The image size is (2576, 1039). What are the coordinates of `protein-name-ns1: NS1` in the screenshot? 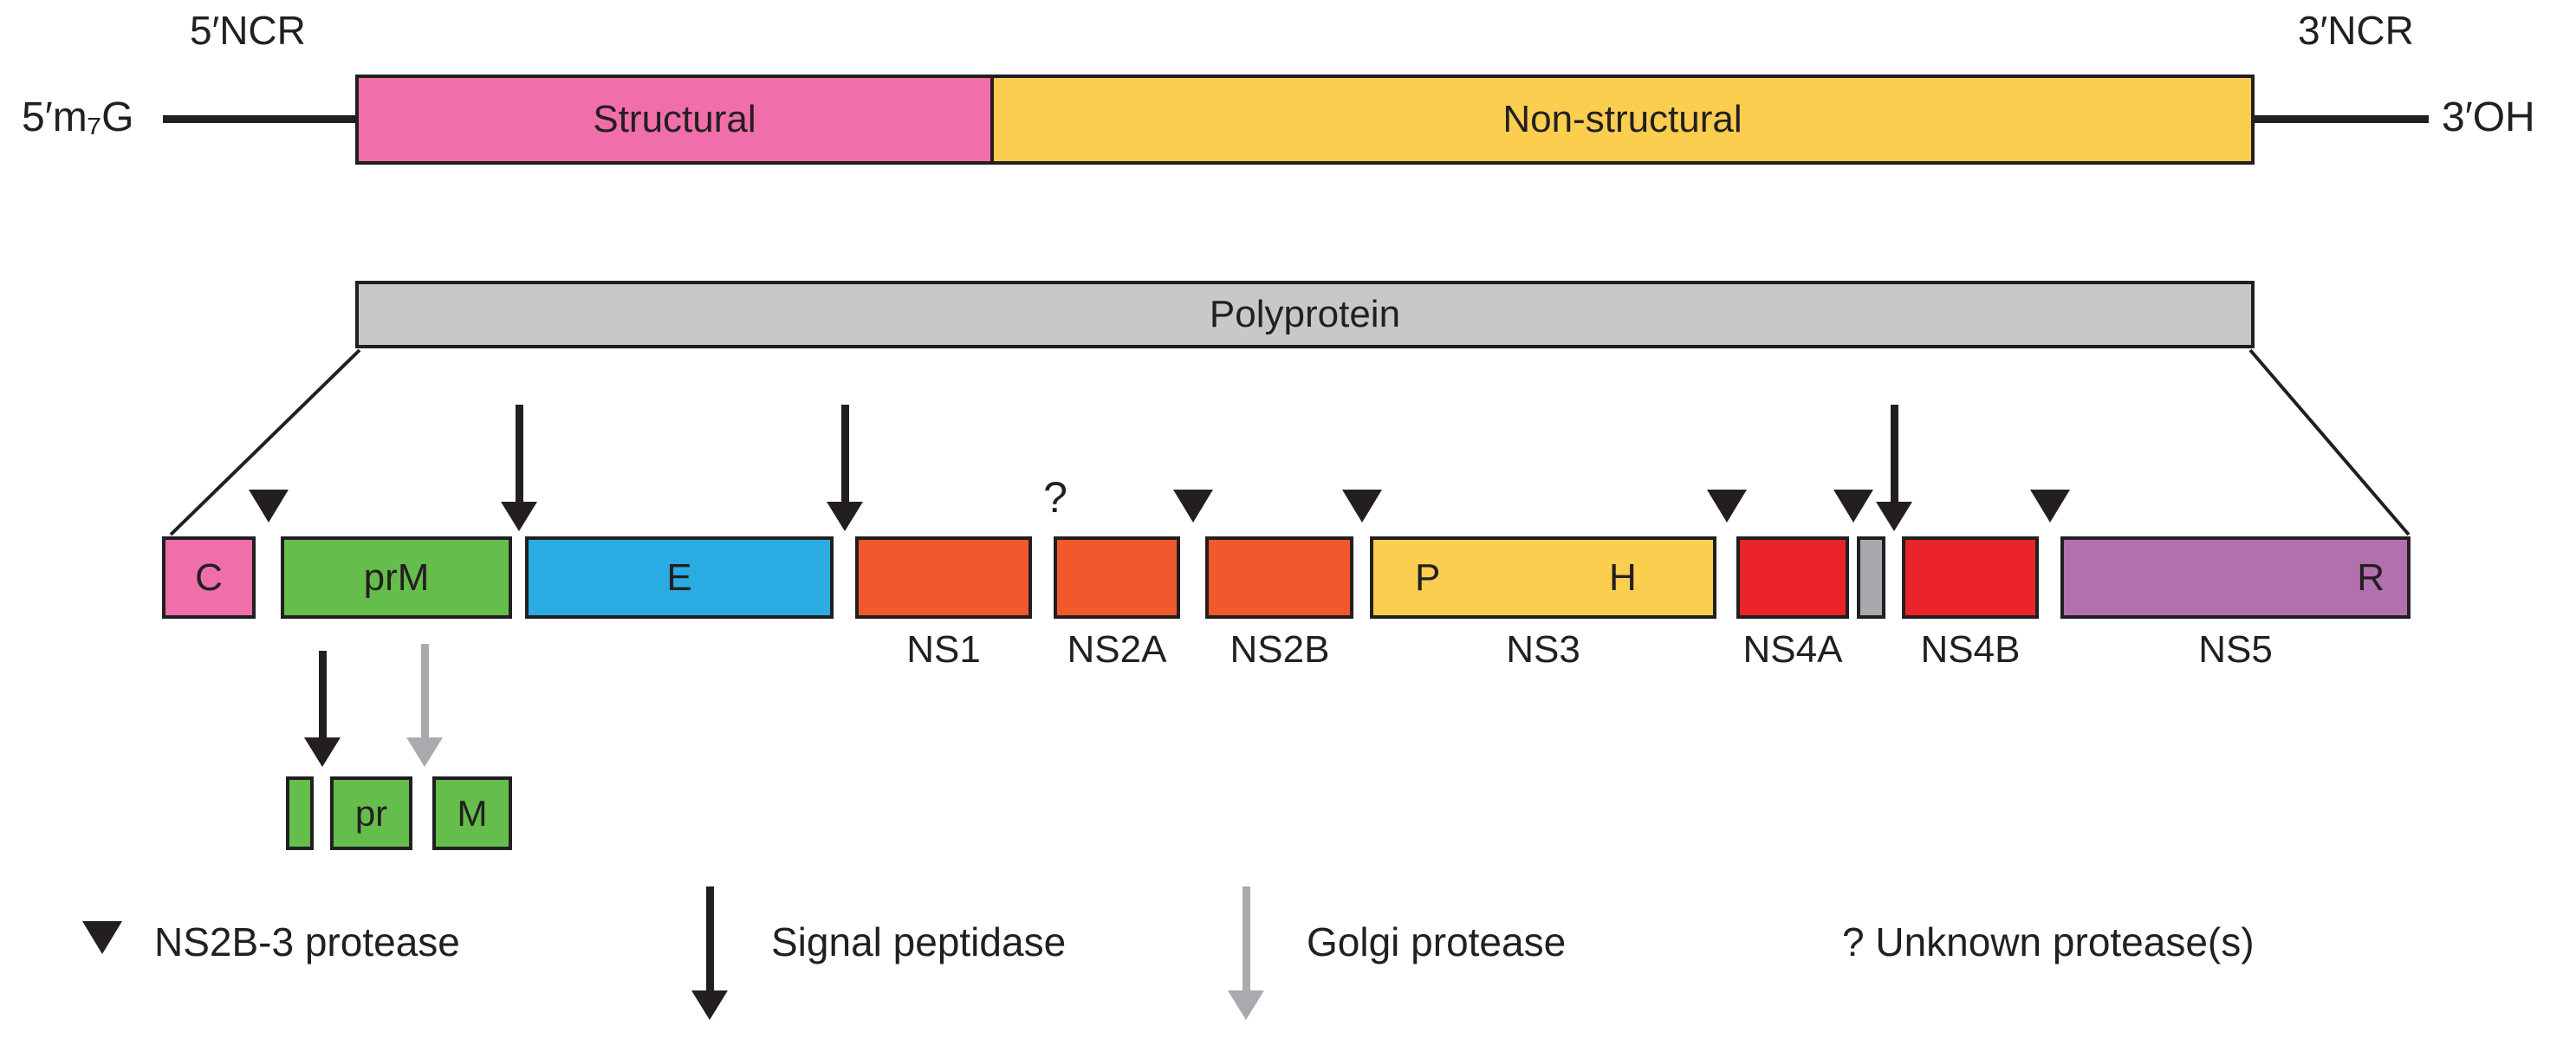 It's located at (944, 650).